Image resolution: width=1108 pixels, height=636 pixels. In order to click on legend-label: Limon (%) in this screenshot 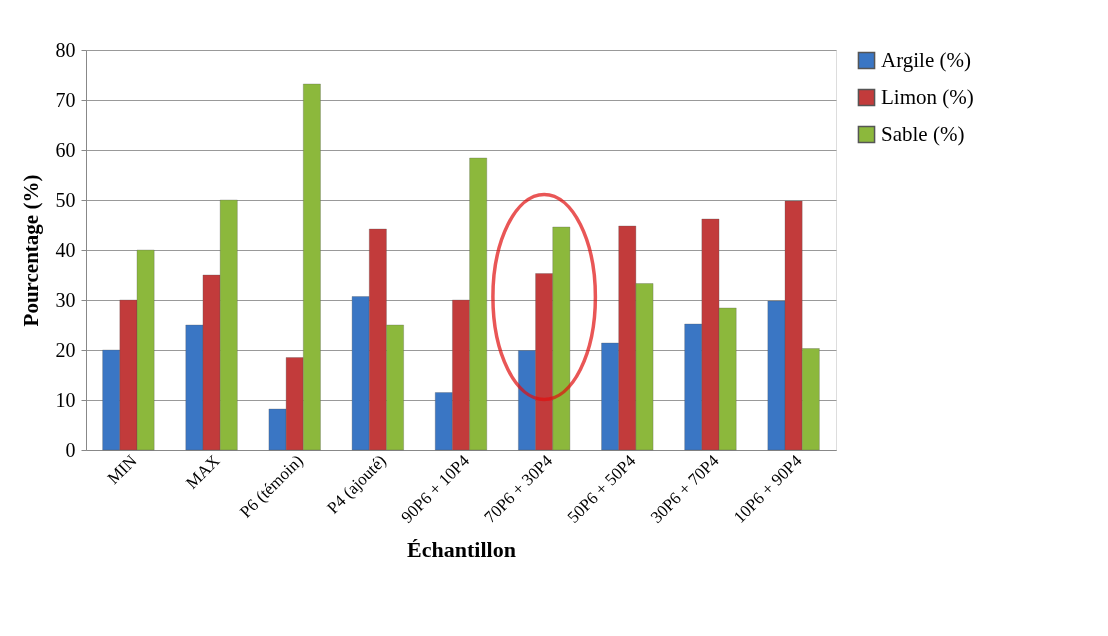, I will do `click(927, 96)`.